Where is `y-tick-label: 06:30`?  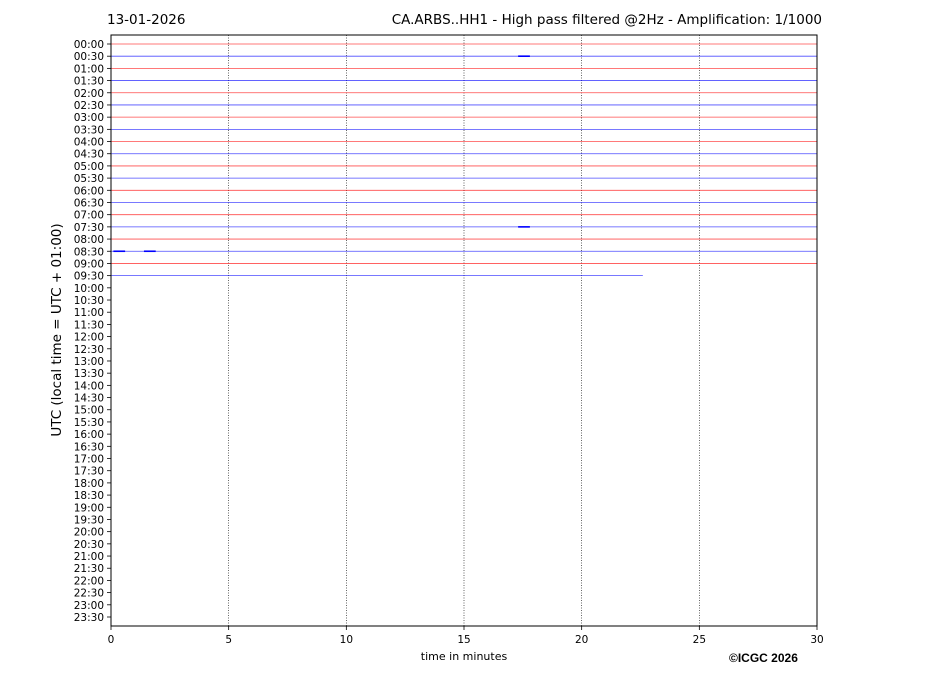
y-tick-label: 06:30 is located at coordinates (89, 203).